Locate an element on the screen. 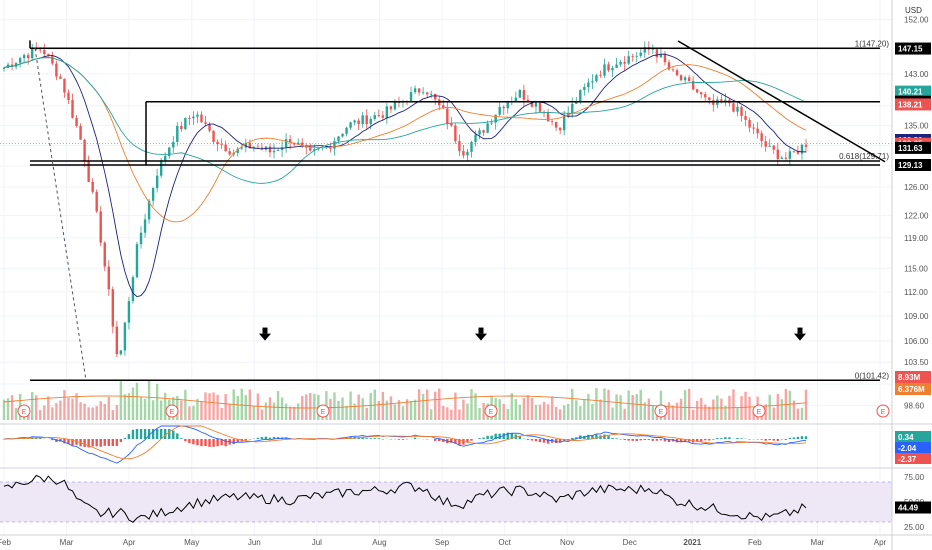 The height and width of the screenshot is (550, 932). arrow-stem is located at coordinates (800, 330).